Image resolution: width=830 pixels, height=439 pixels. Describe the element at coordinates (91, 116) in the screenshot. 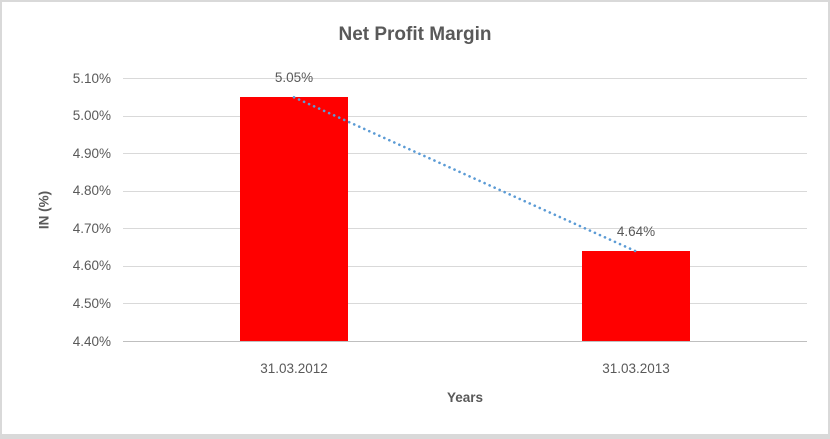

I see `y-tick-label: 5.00%` at that location.